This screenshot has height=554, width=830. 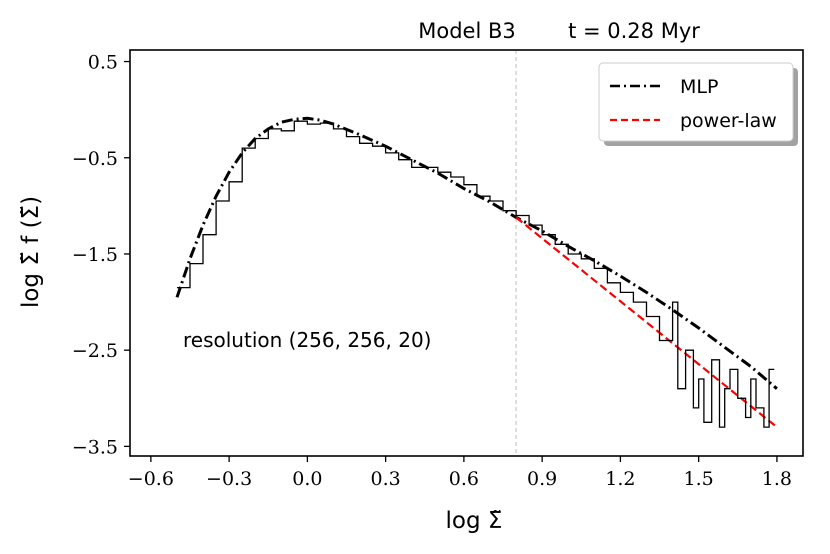 What do you see at coordinates (699, 87) in the screenshot?
I see `legend-mlp-label: MLP` at bounding box center [699, 87].